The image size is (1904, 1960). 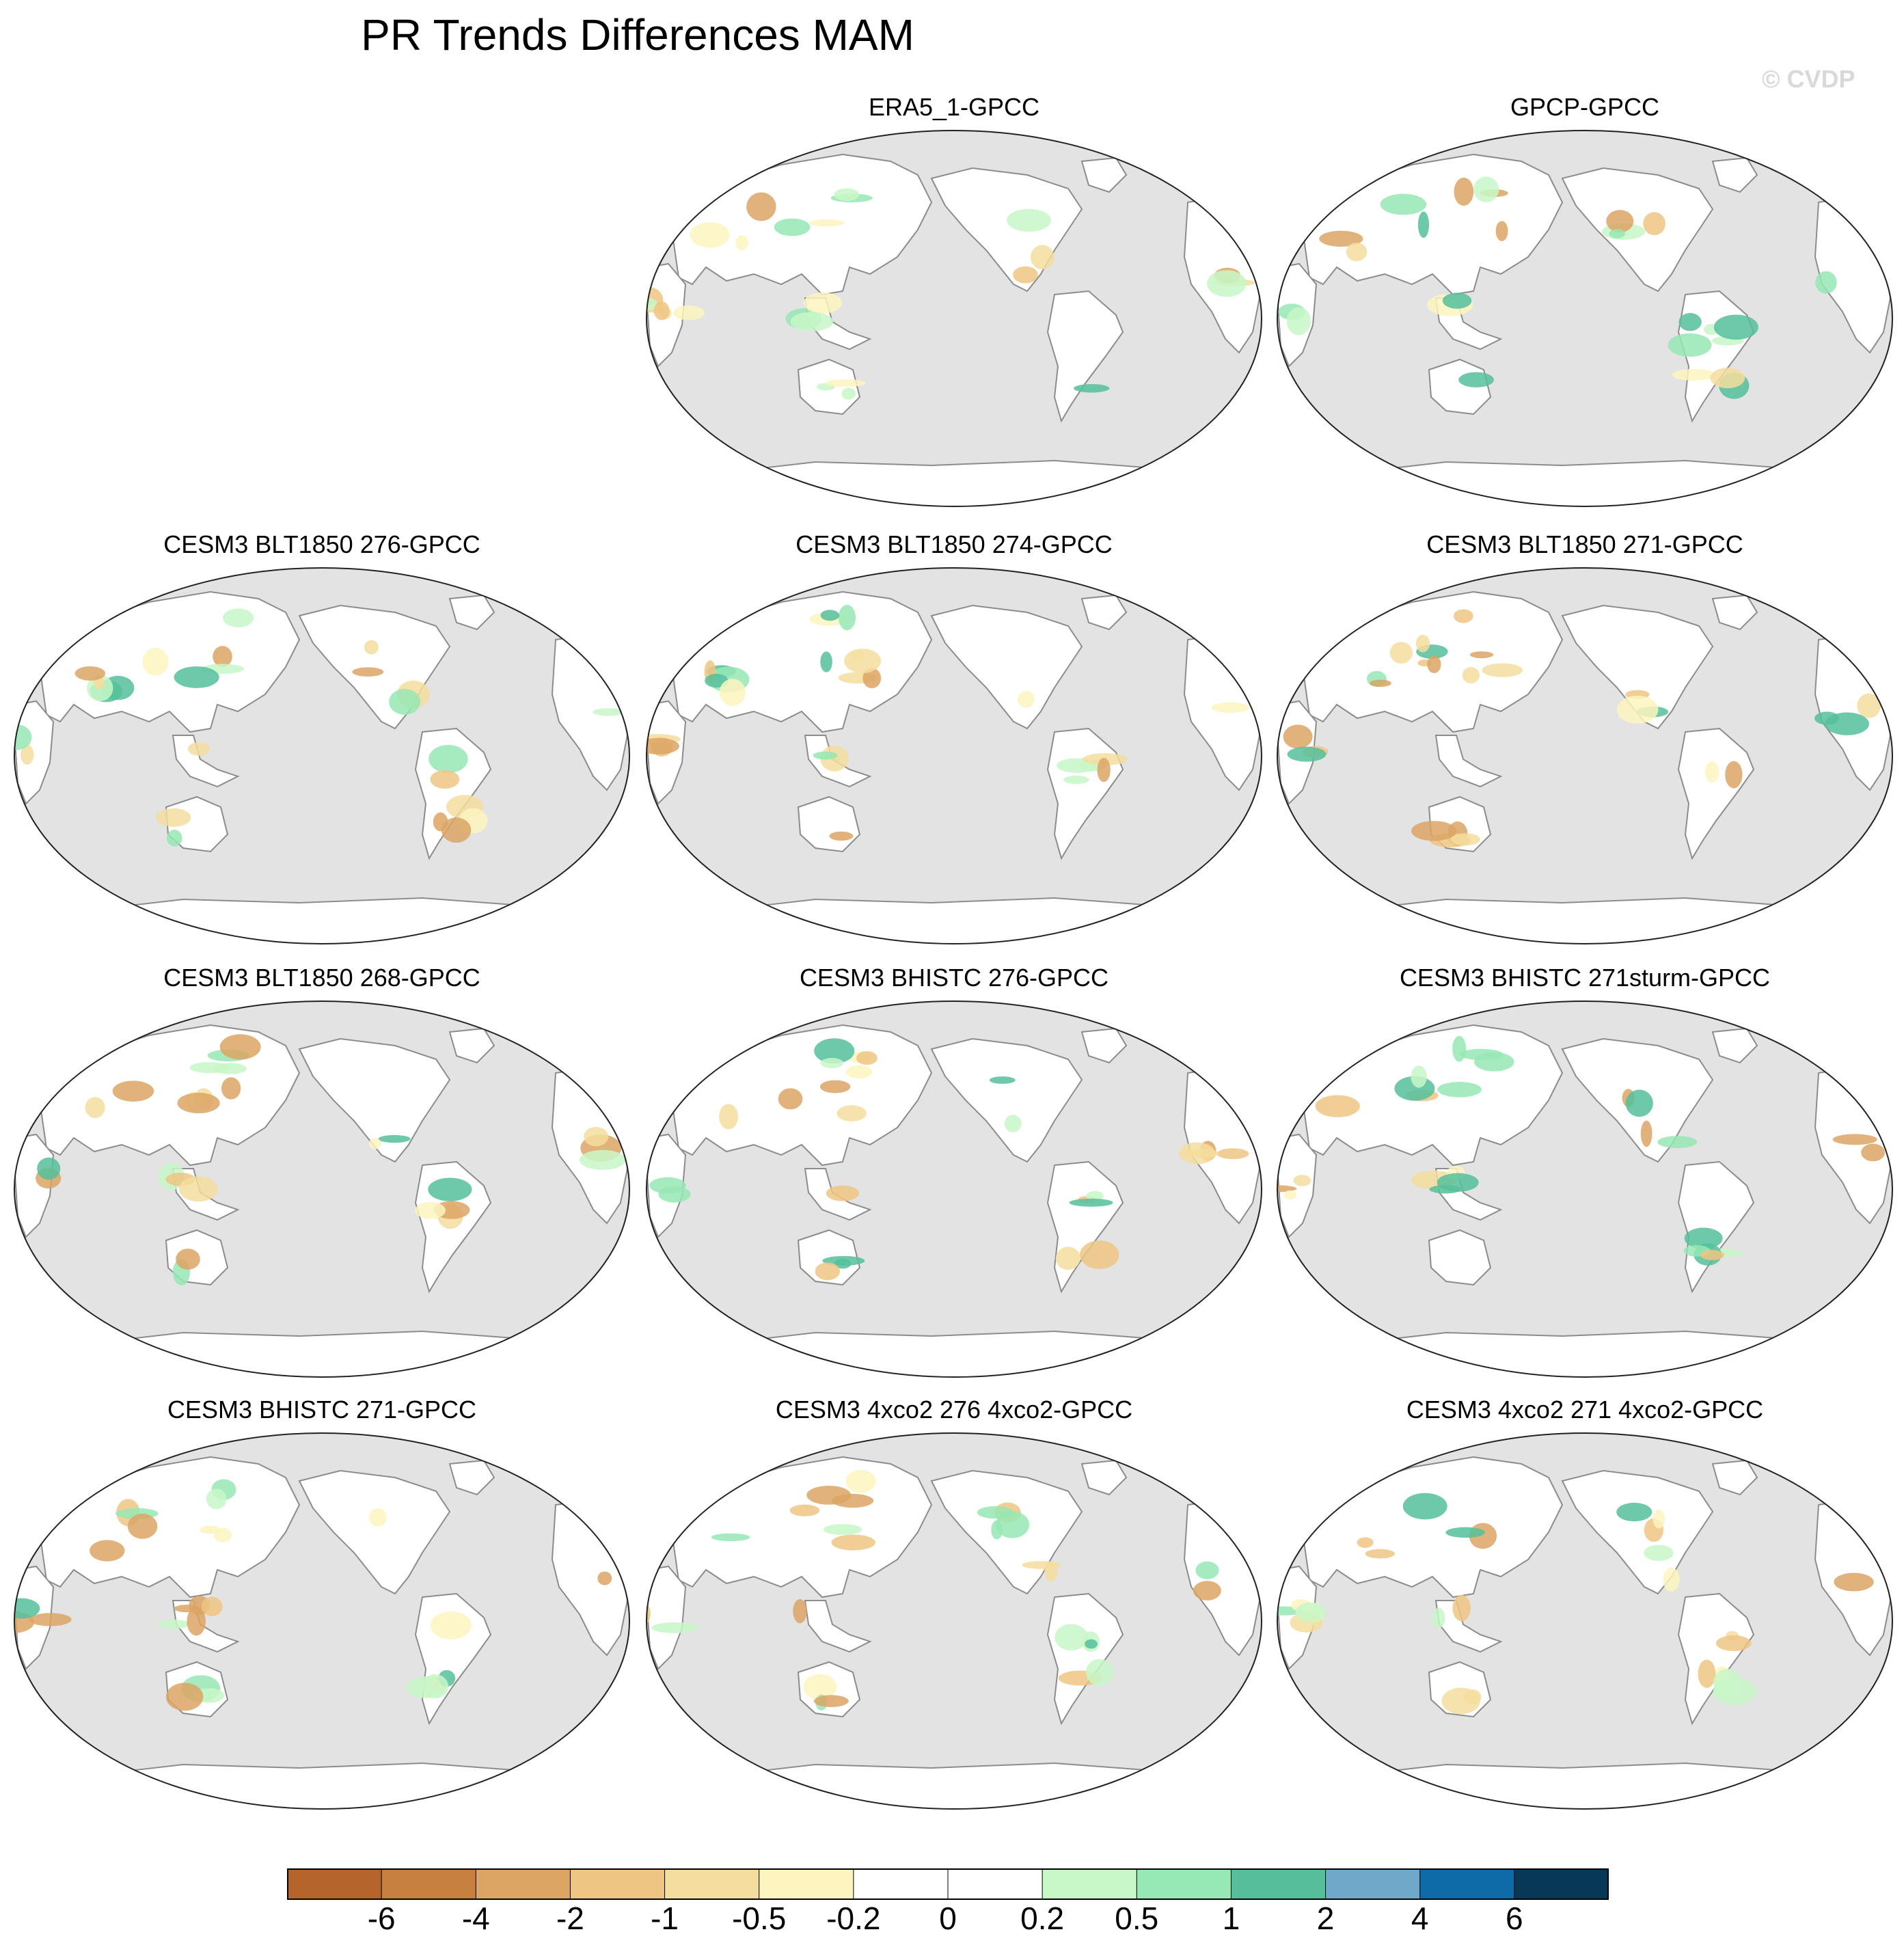 I want to click on panel-title: CESM3 BLT1850 276-GPCC, so click(x=321, y=544).